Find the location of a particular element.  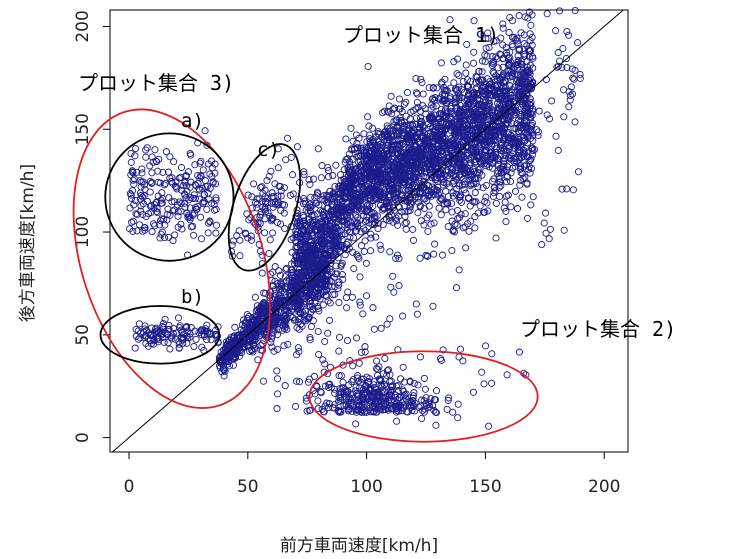

x-tick-label: 0 is located at coordinates (129, 487).